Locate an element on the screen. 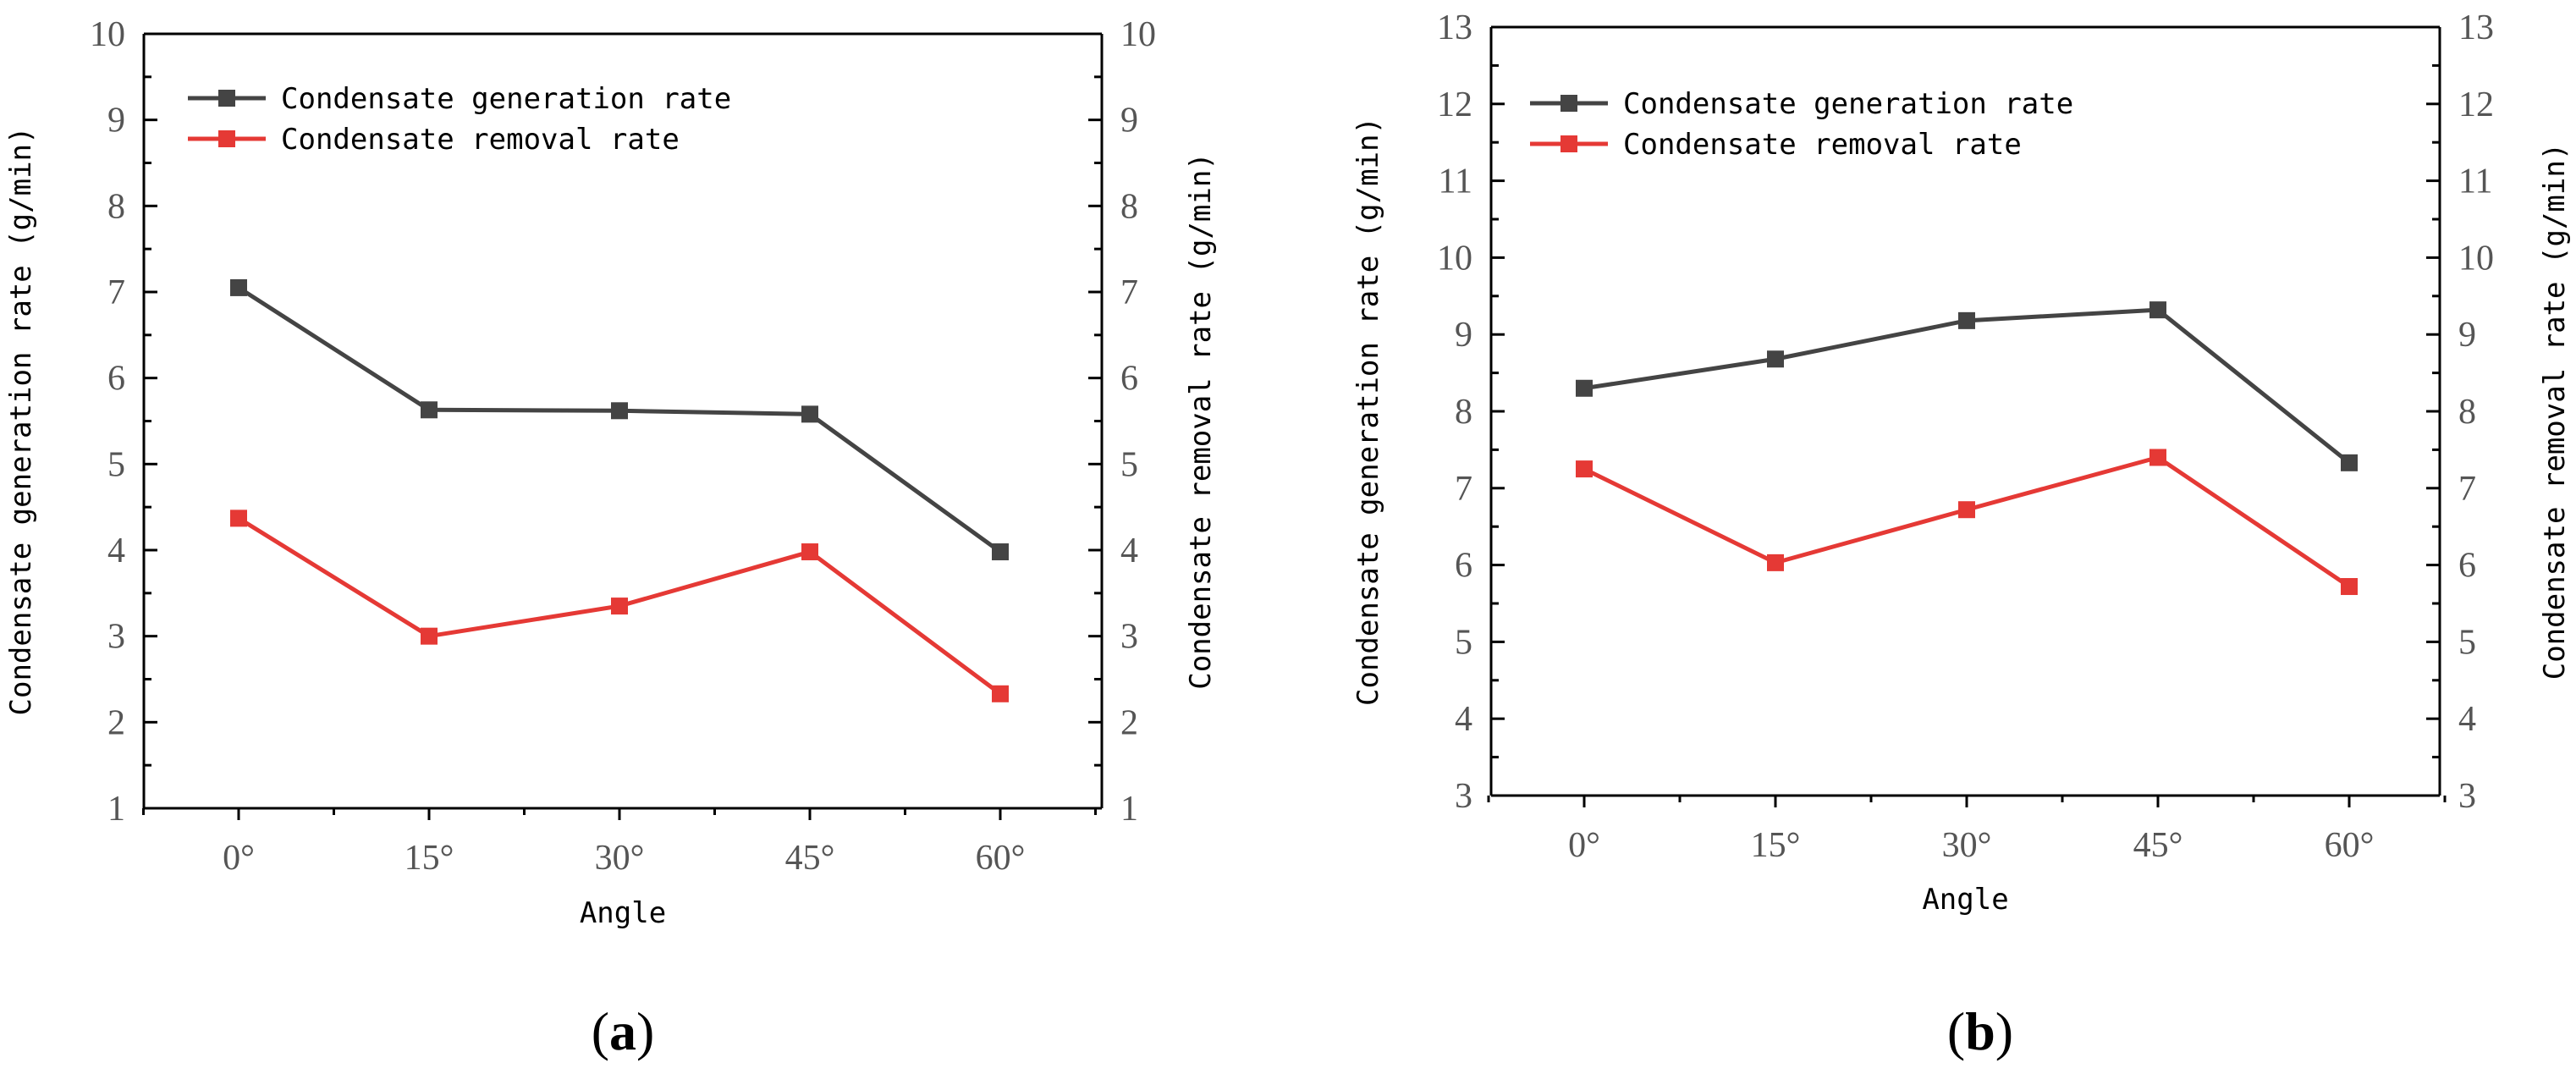 Image resolution: width=2576 pixels, height=1085 pixels. y-tick-label-left: 13 is located at coordinates (1454, 27).